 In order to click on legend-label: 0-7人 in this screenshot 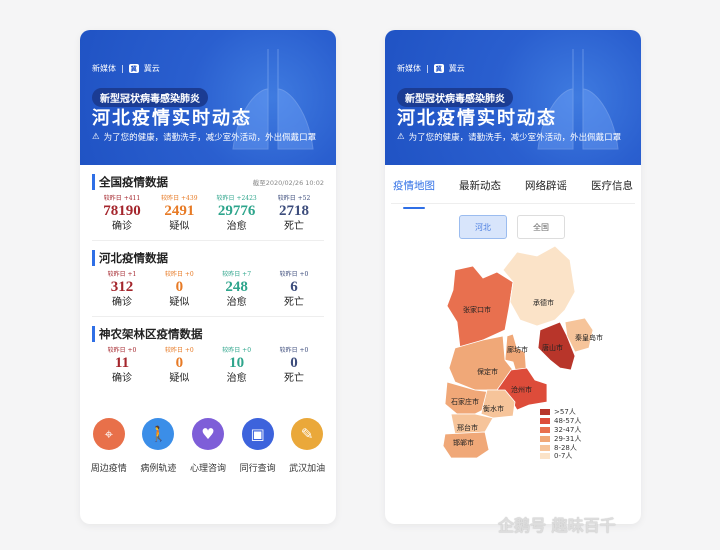, I will do `click(563, 456)`.